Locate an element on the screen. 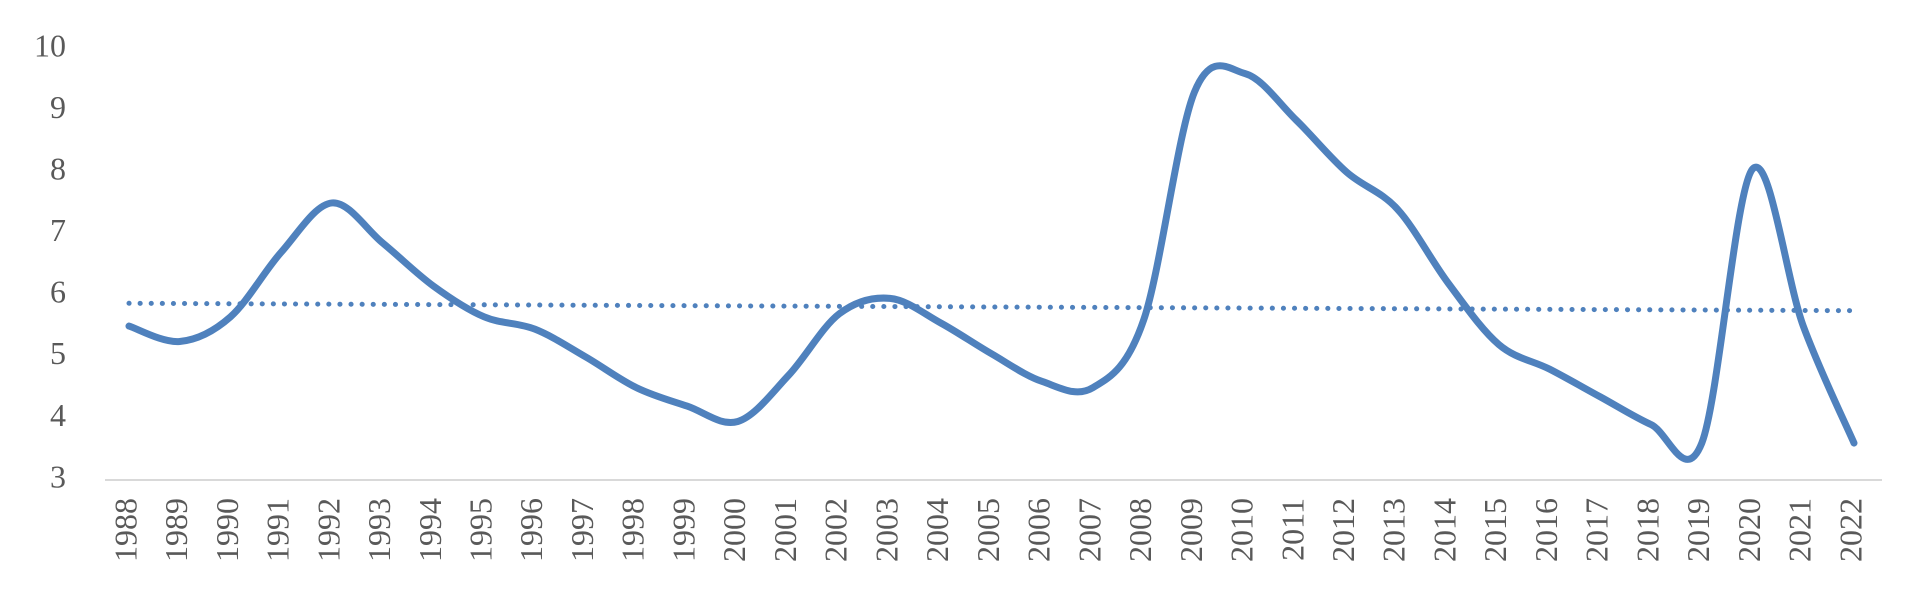  y-tick-label: 4 is located at coordinates (58, 415).